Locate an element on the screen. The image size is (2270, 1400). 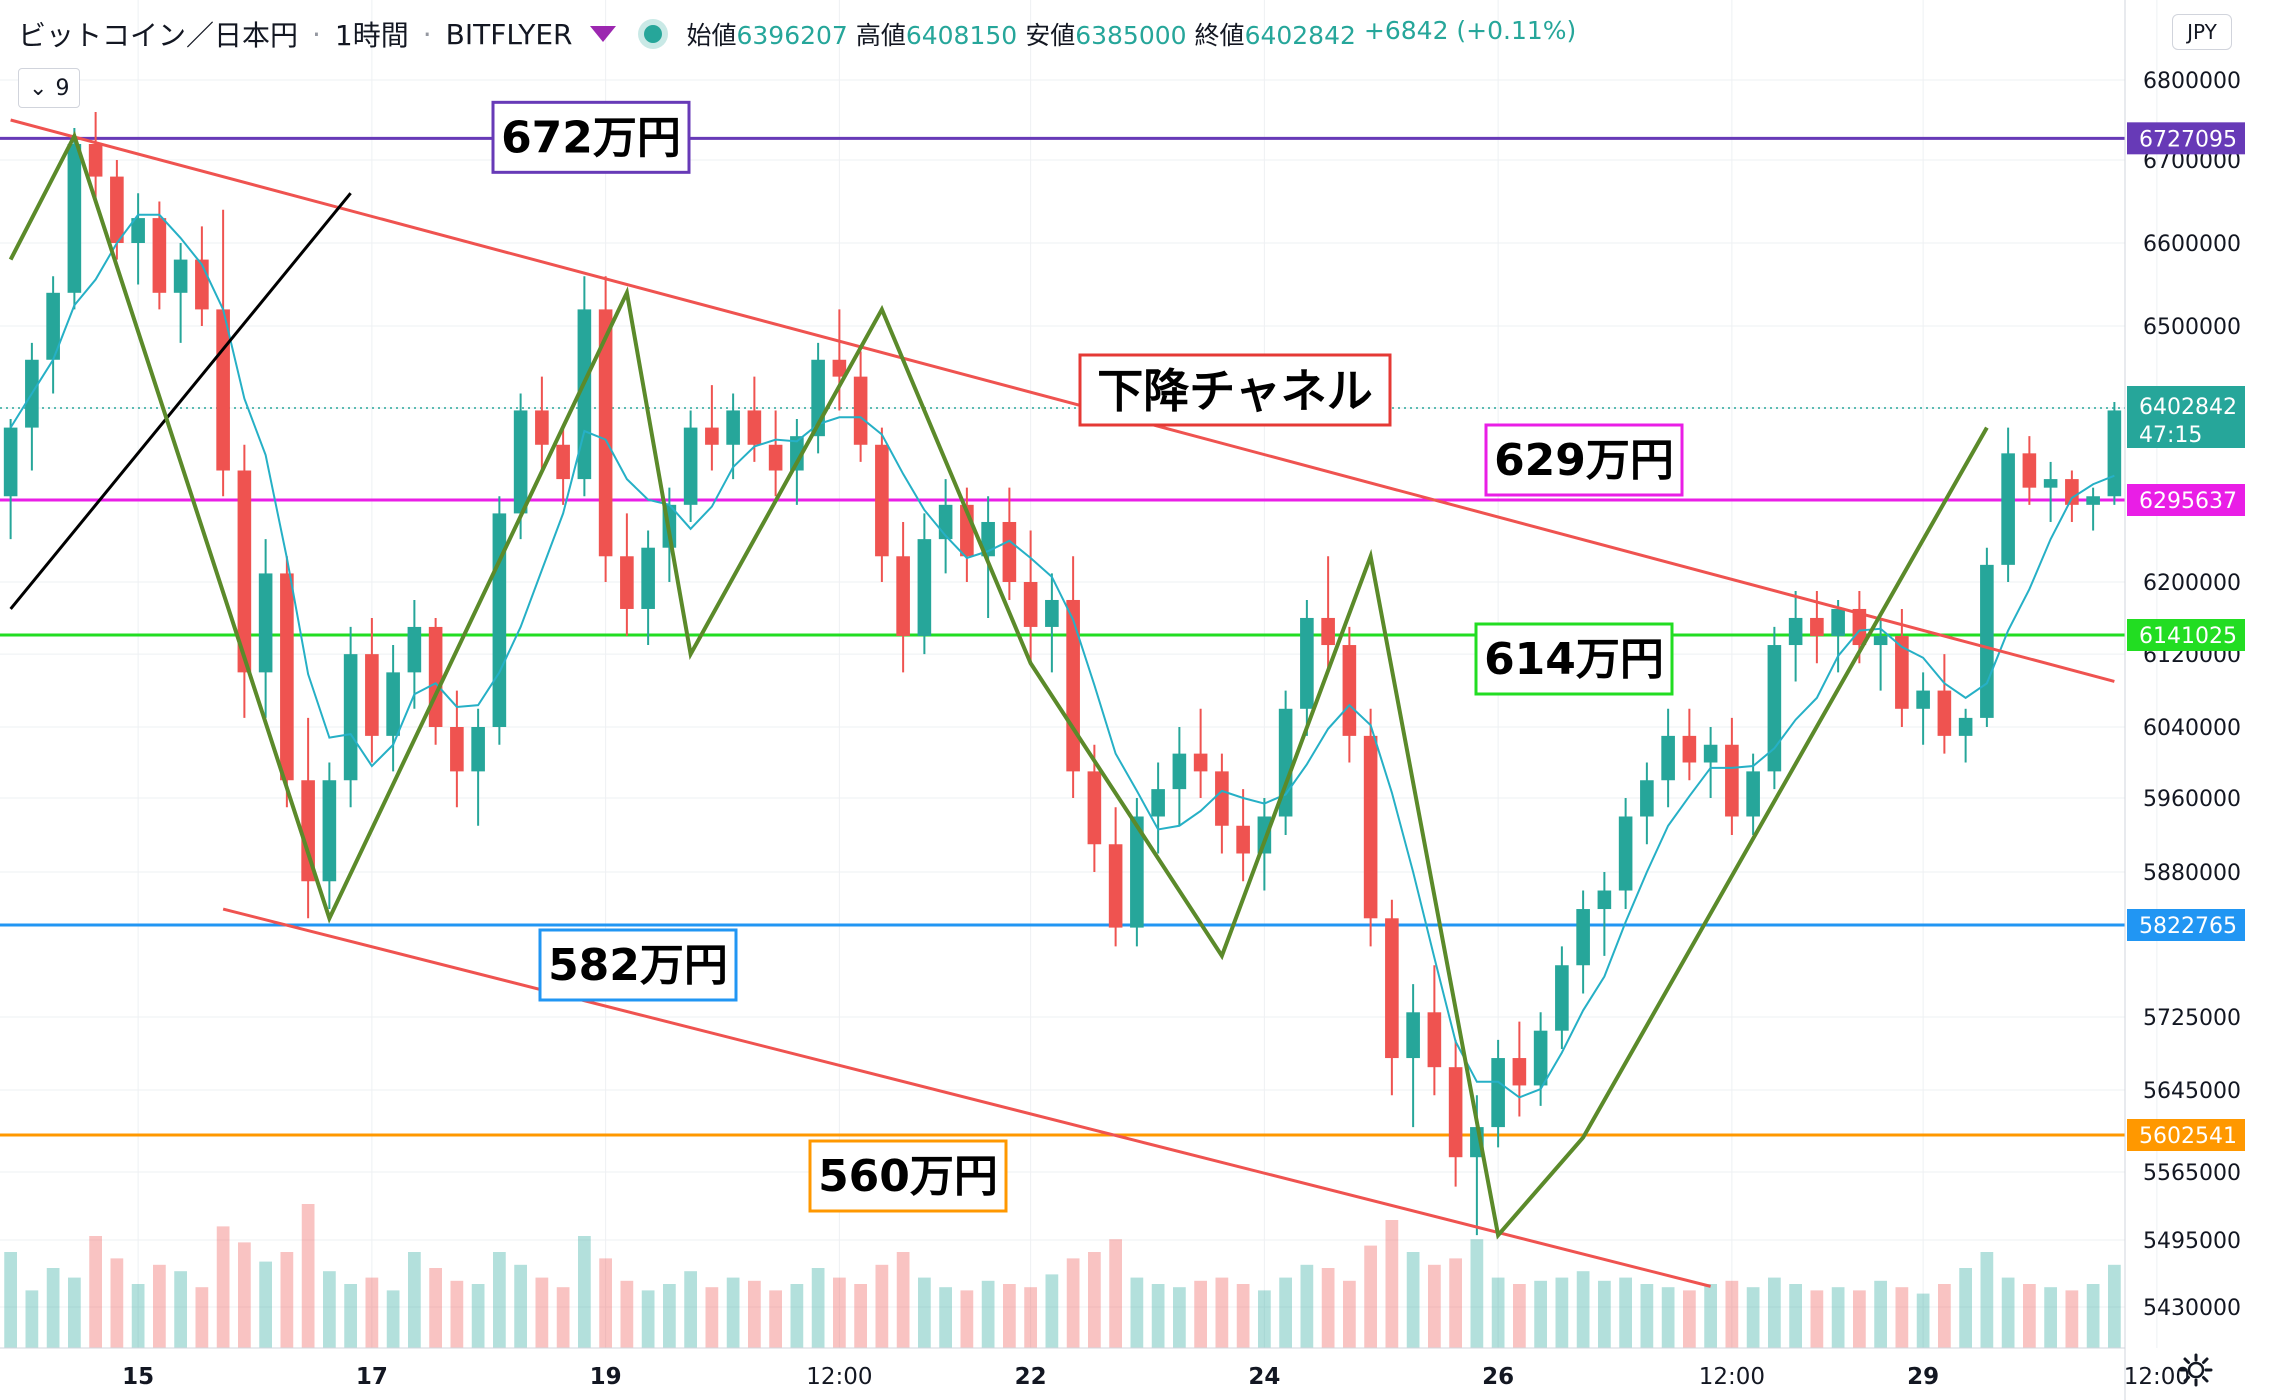
trendline-black is located at coordinates (180, 401).